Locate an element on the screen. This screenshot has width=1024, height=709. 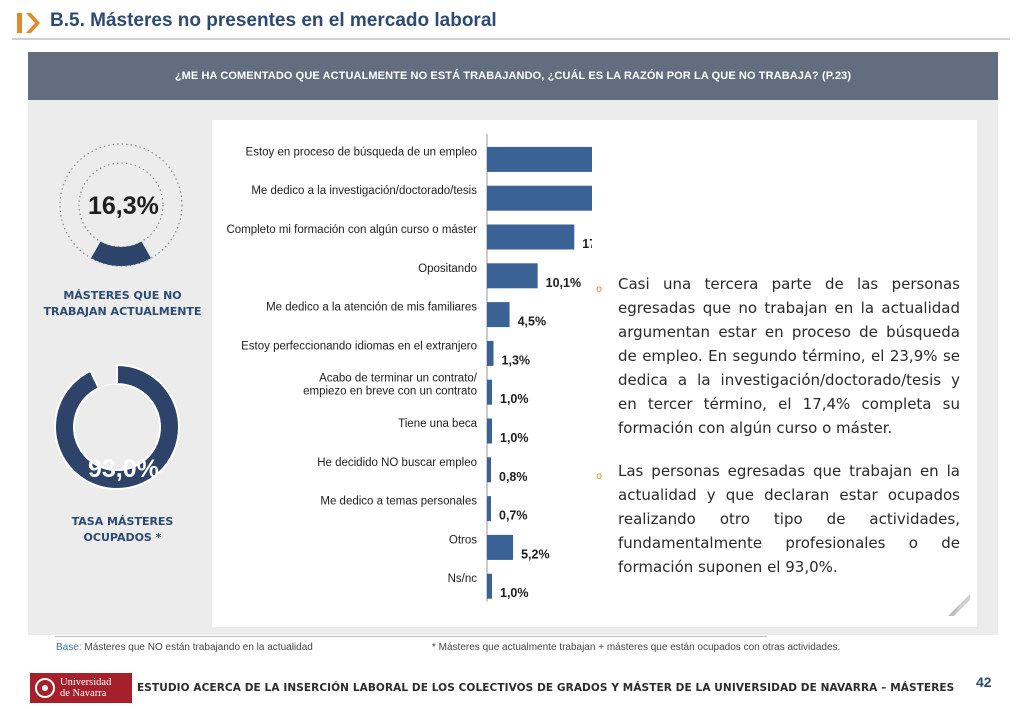
value-label-8: 1,0% is located at coordinates (514, 438).